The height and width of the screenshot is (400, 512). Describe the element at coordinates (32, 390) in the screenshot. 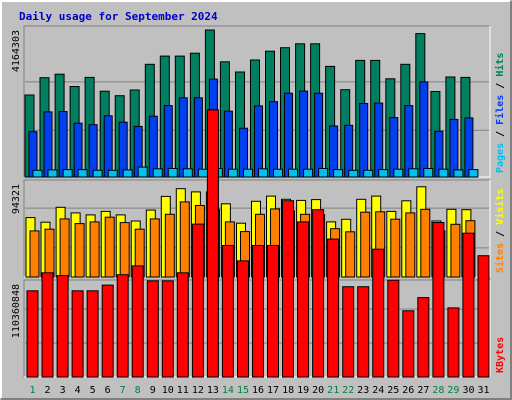

I see `x-tick-label: 1` at that location.